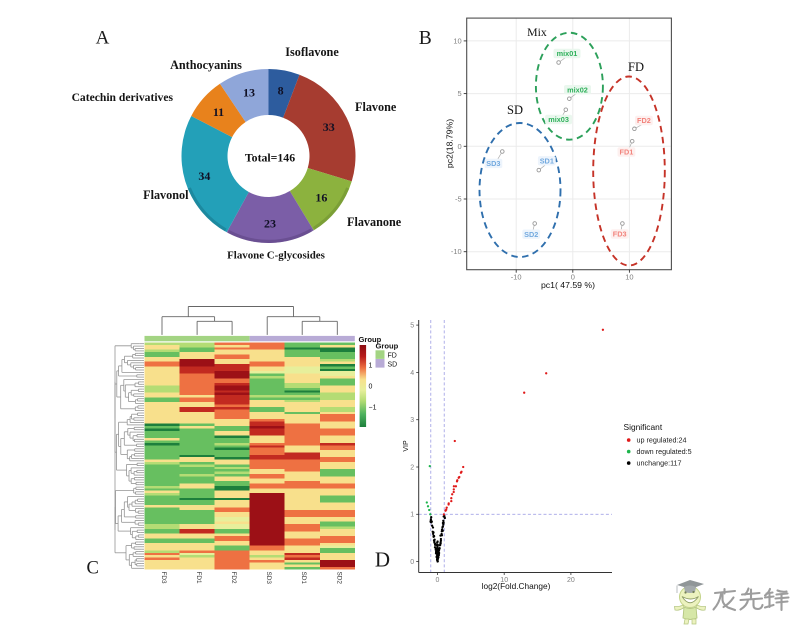 The width and height of the screenshot is (800, 634). I want to click on svg-text: pc1( 47.59 %), so click(568, 285).